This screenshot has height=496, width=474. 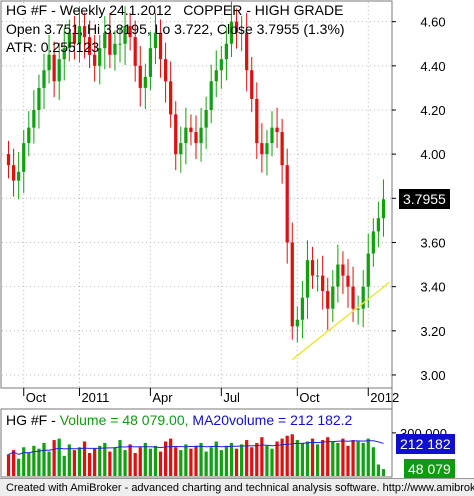 What do you see at coordinates (211, 396) in the screenshot?
I see `x-axis-ticks: Oct 2011 Apr Jul Oct 2012` at bounding box center [211, 396].